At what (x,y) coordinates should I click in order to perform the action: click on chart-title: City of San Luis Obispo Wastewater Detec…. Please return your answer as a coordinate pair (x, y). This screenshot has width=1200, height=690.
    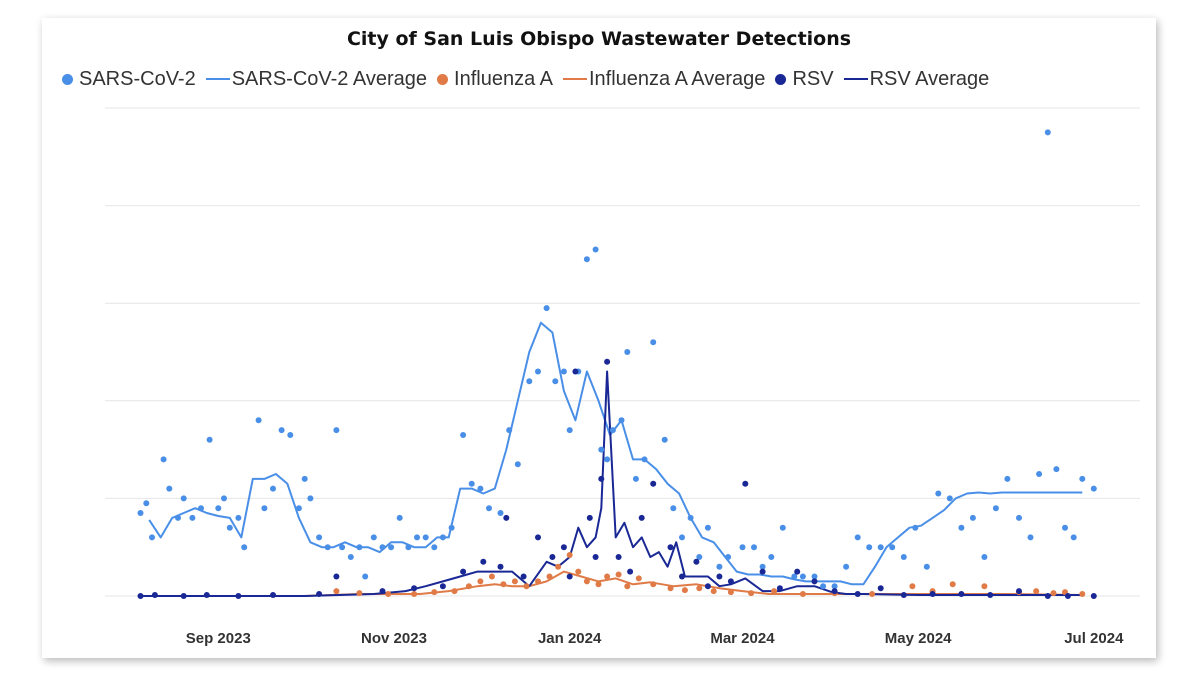
    Looking at the image, I should click on (599, 39).